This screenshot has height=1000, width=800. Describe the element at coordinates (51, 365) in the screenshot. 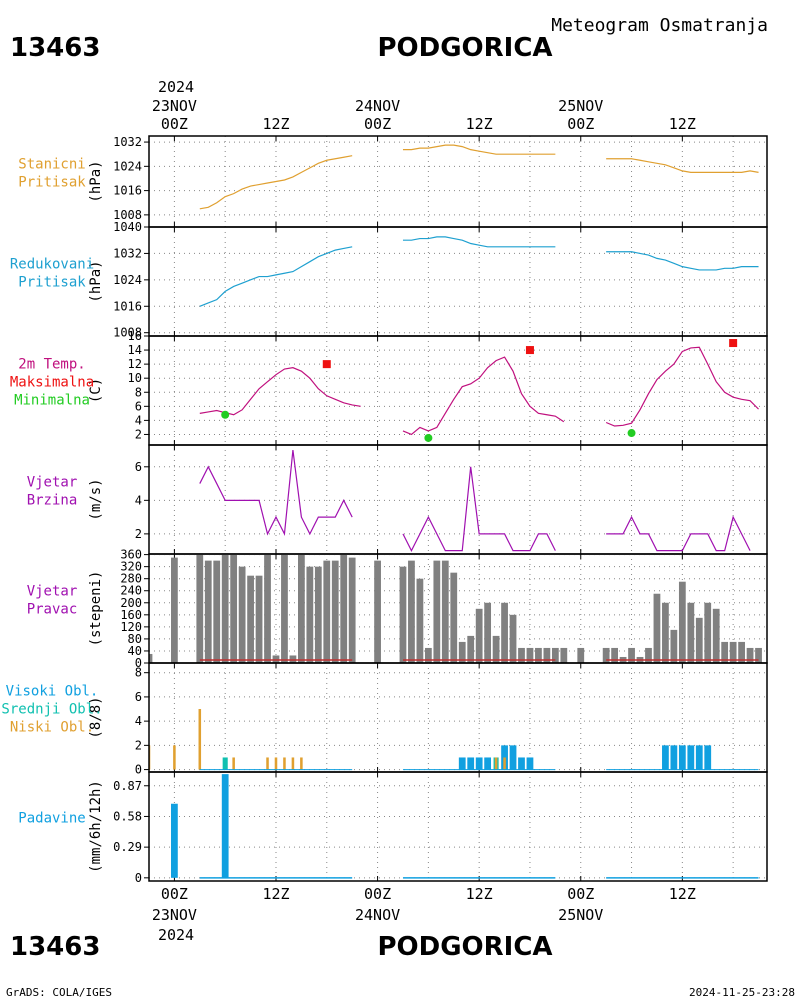

I see `panel-label: 2m Temp.` at that location.